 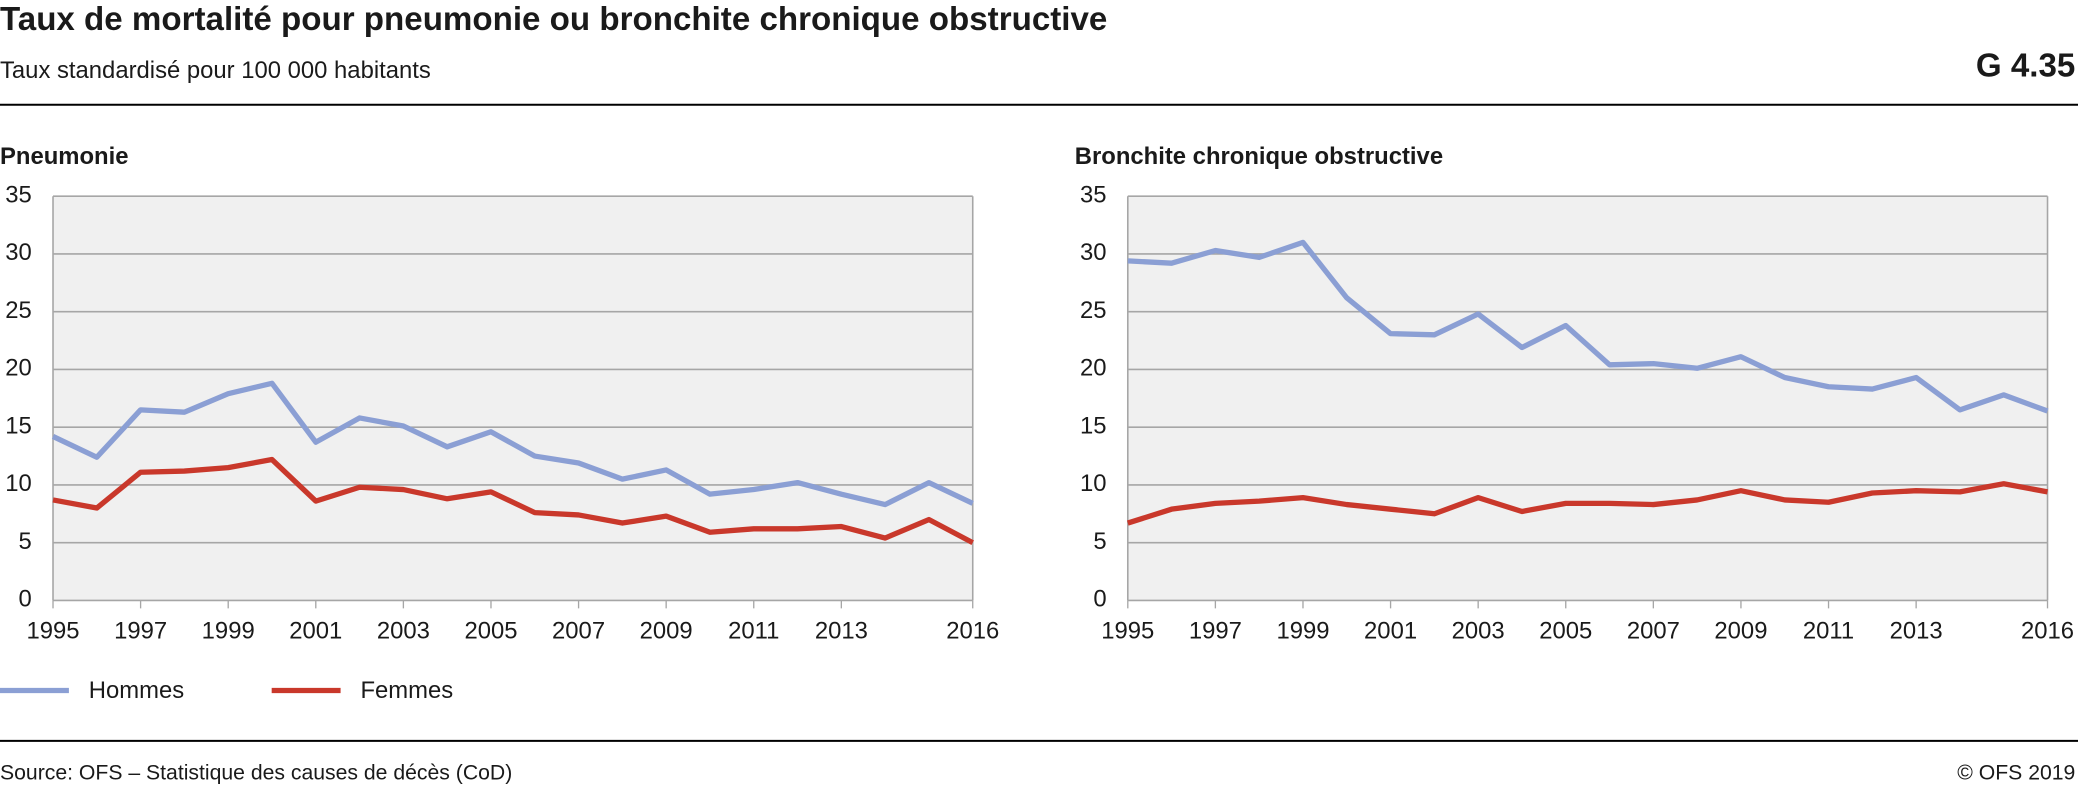 What do you see at coordinates (406, 690) in the screenshot?
I see `legend-label: Femmes` at bounding box center [406, 690].